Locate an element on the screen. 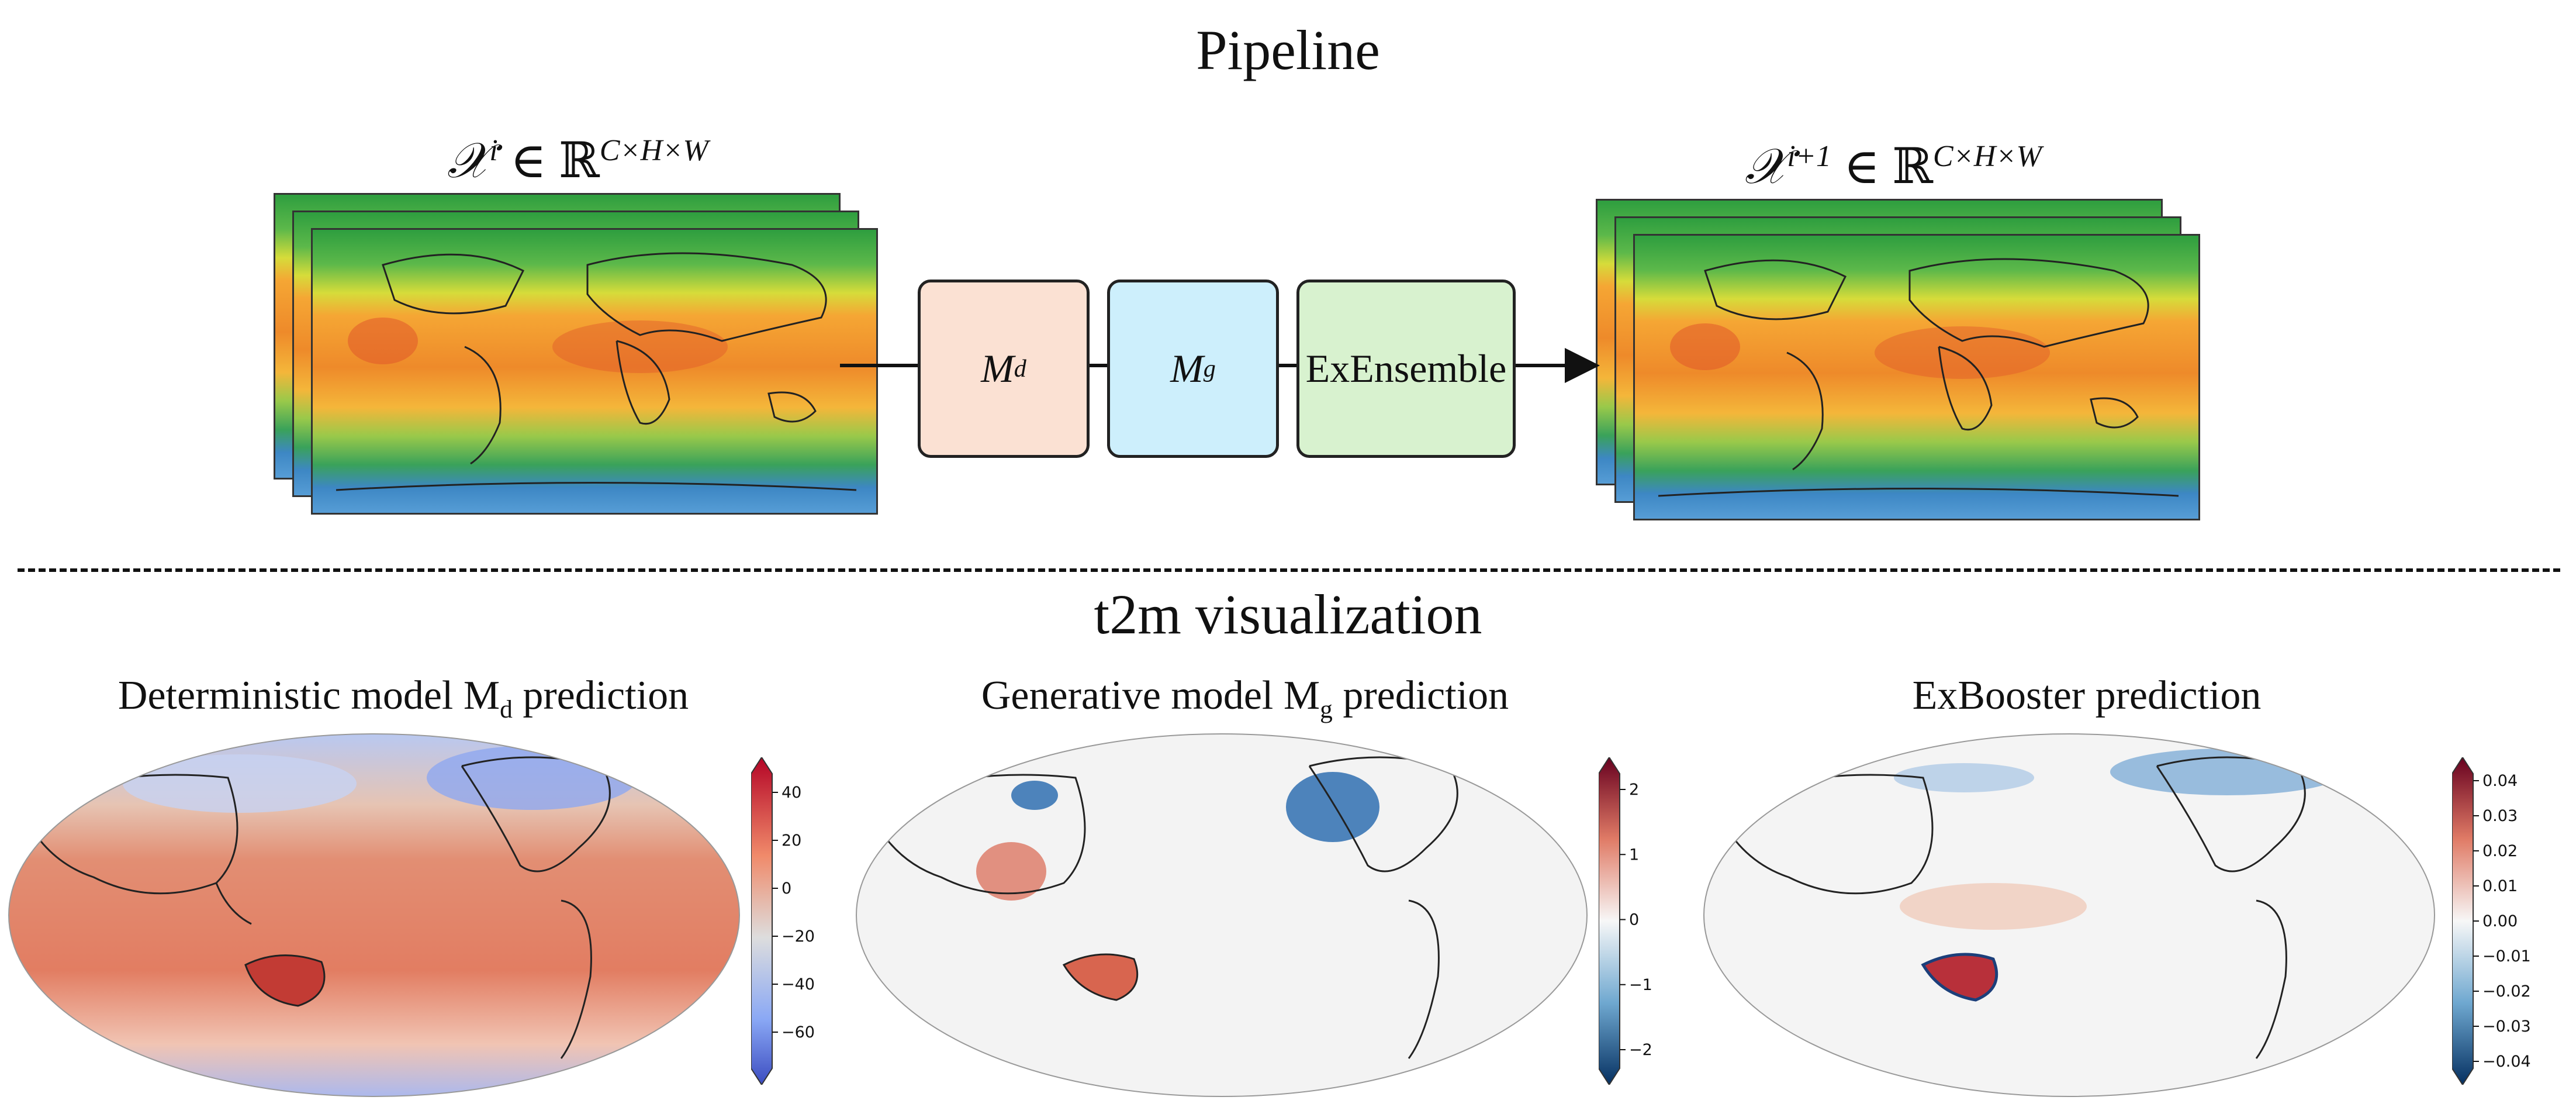 The width and height of the screenshot is (2576, 1114). colorbar-tick-label: 0.04 is located at coordinates (2500, 781).